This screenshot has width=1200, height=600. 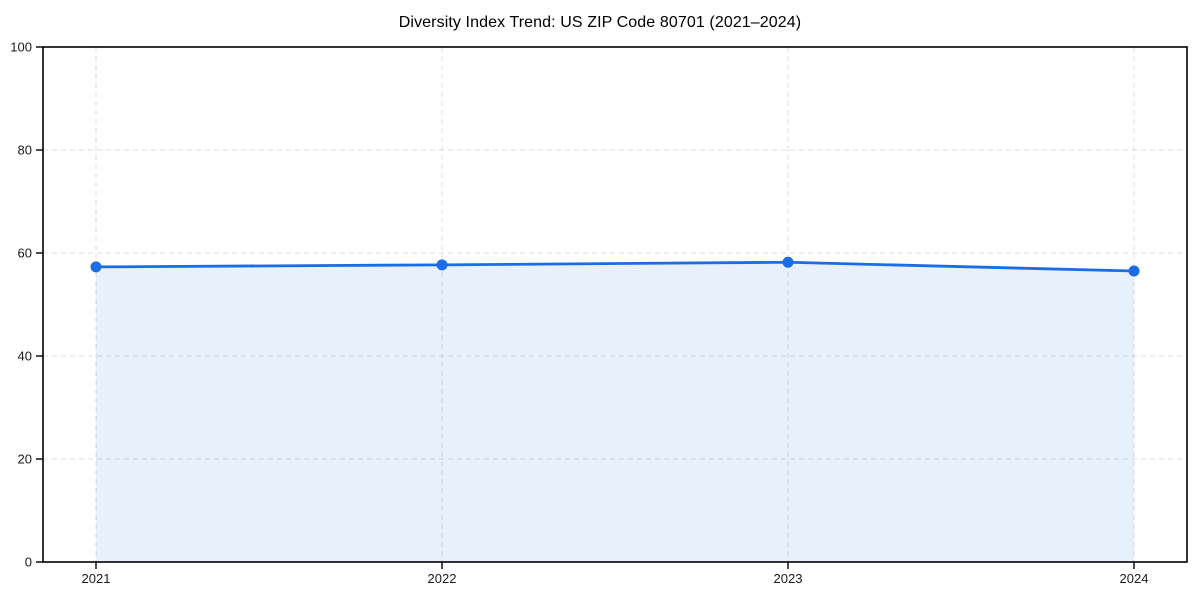 What do you see at coordinates (25, 459) in the screenshot?
I see `y-tick-label: 20` at bounding box center [25, 459].